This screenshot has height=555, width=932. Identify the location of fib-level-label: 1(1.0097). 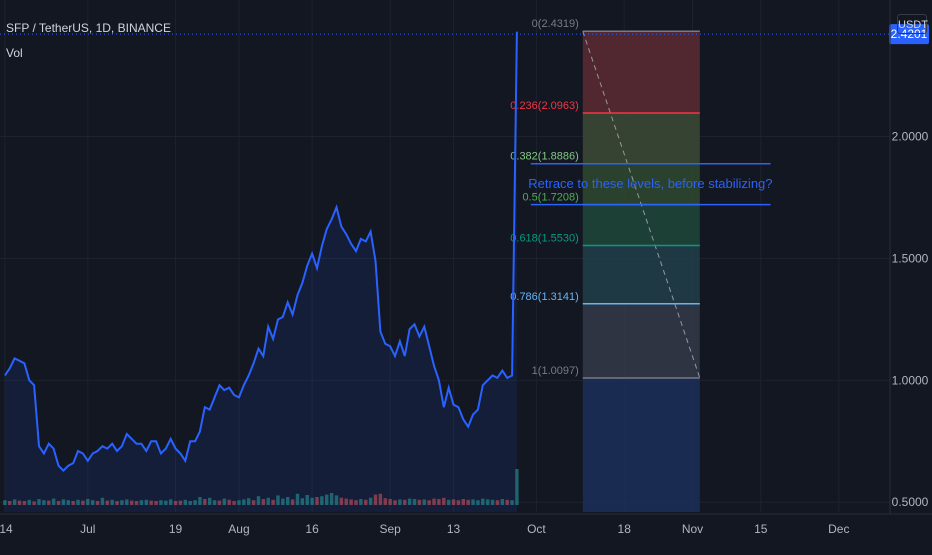
(555, 371).